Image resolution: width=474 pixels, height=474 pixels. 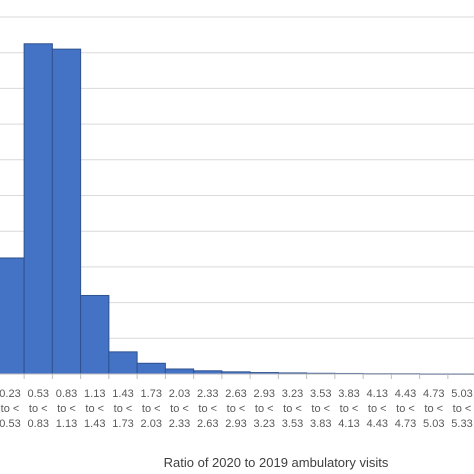 What do you see at coordinates (461, 424) in the screenshot?
I see `x-tick-label: 5.33` at bounding box center [461, 424].